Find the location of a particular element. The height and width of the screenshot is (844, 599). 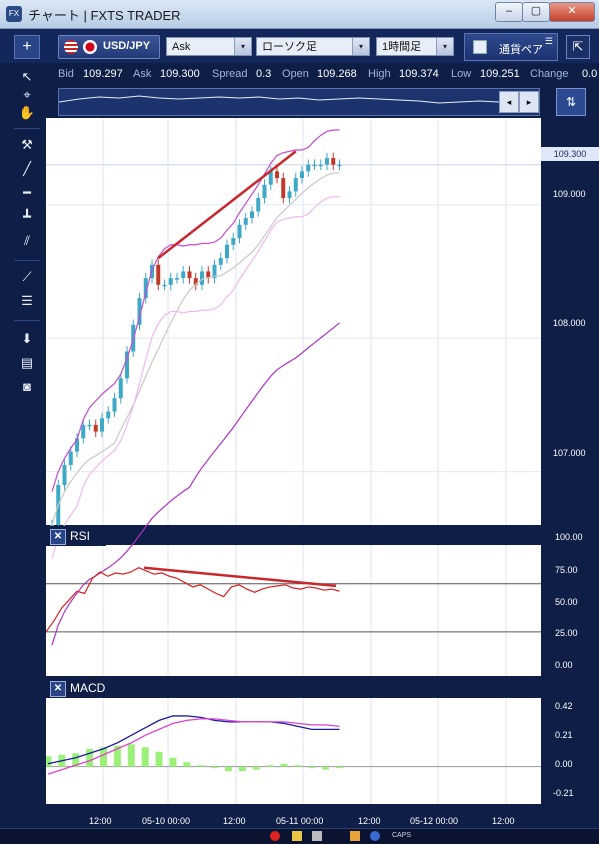

spread-value: 0.3 is located at coordinates (264, 74).